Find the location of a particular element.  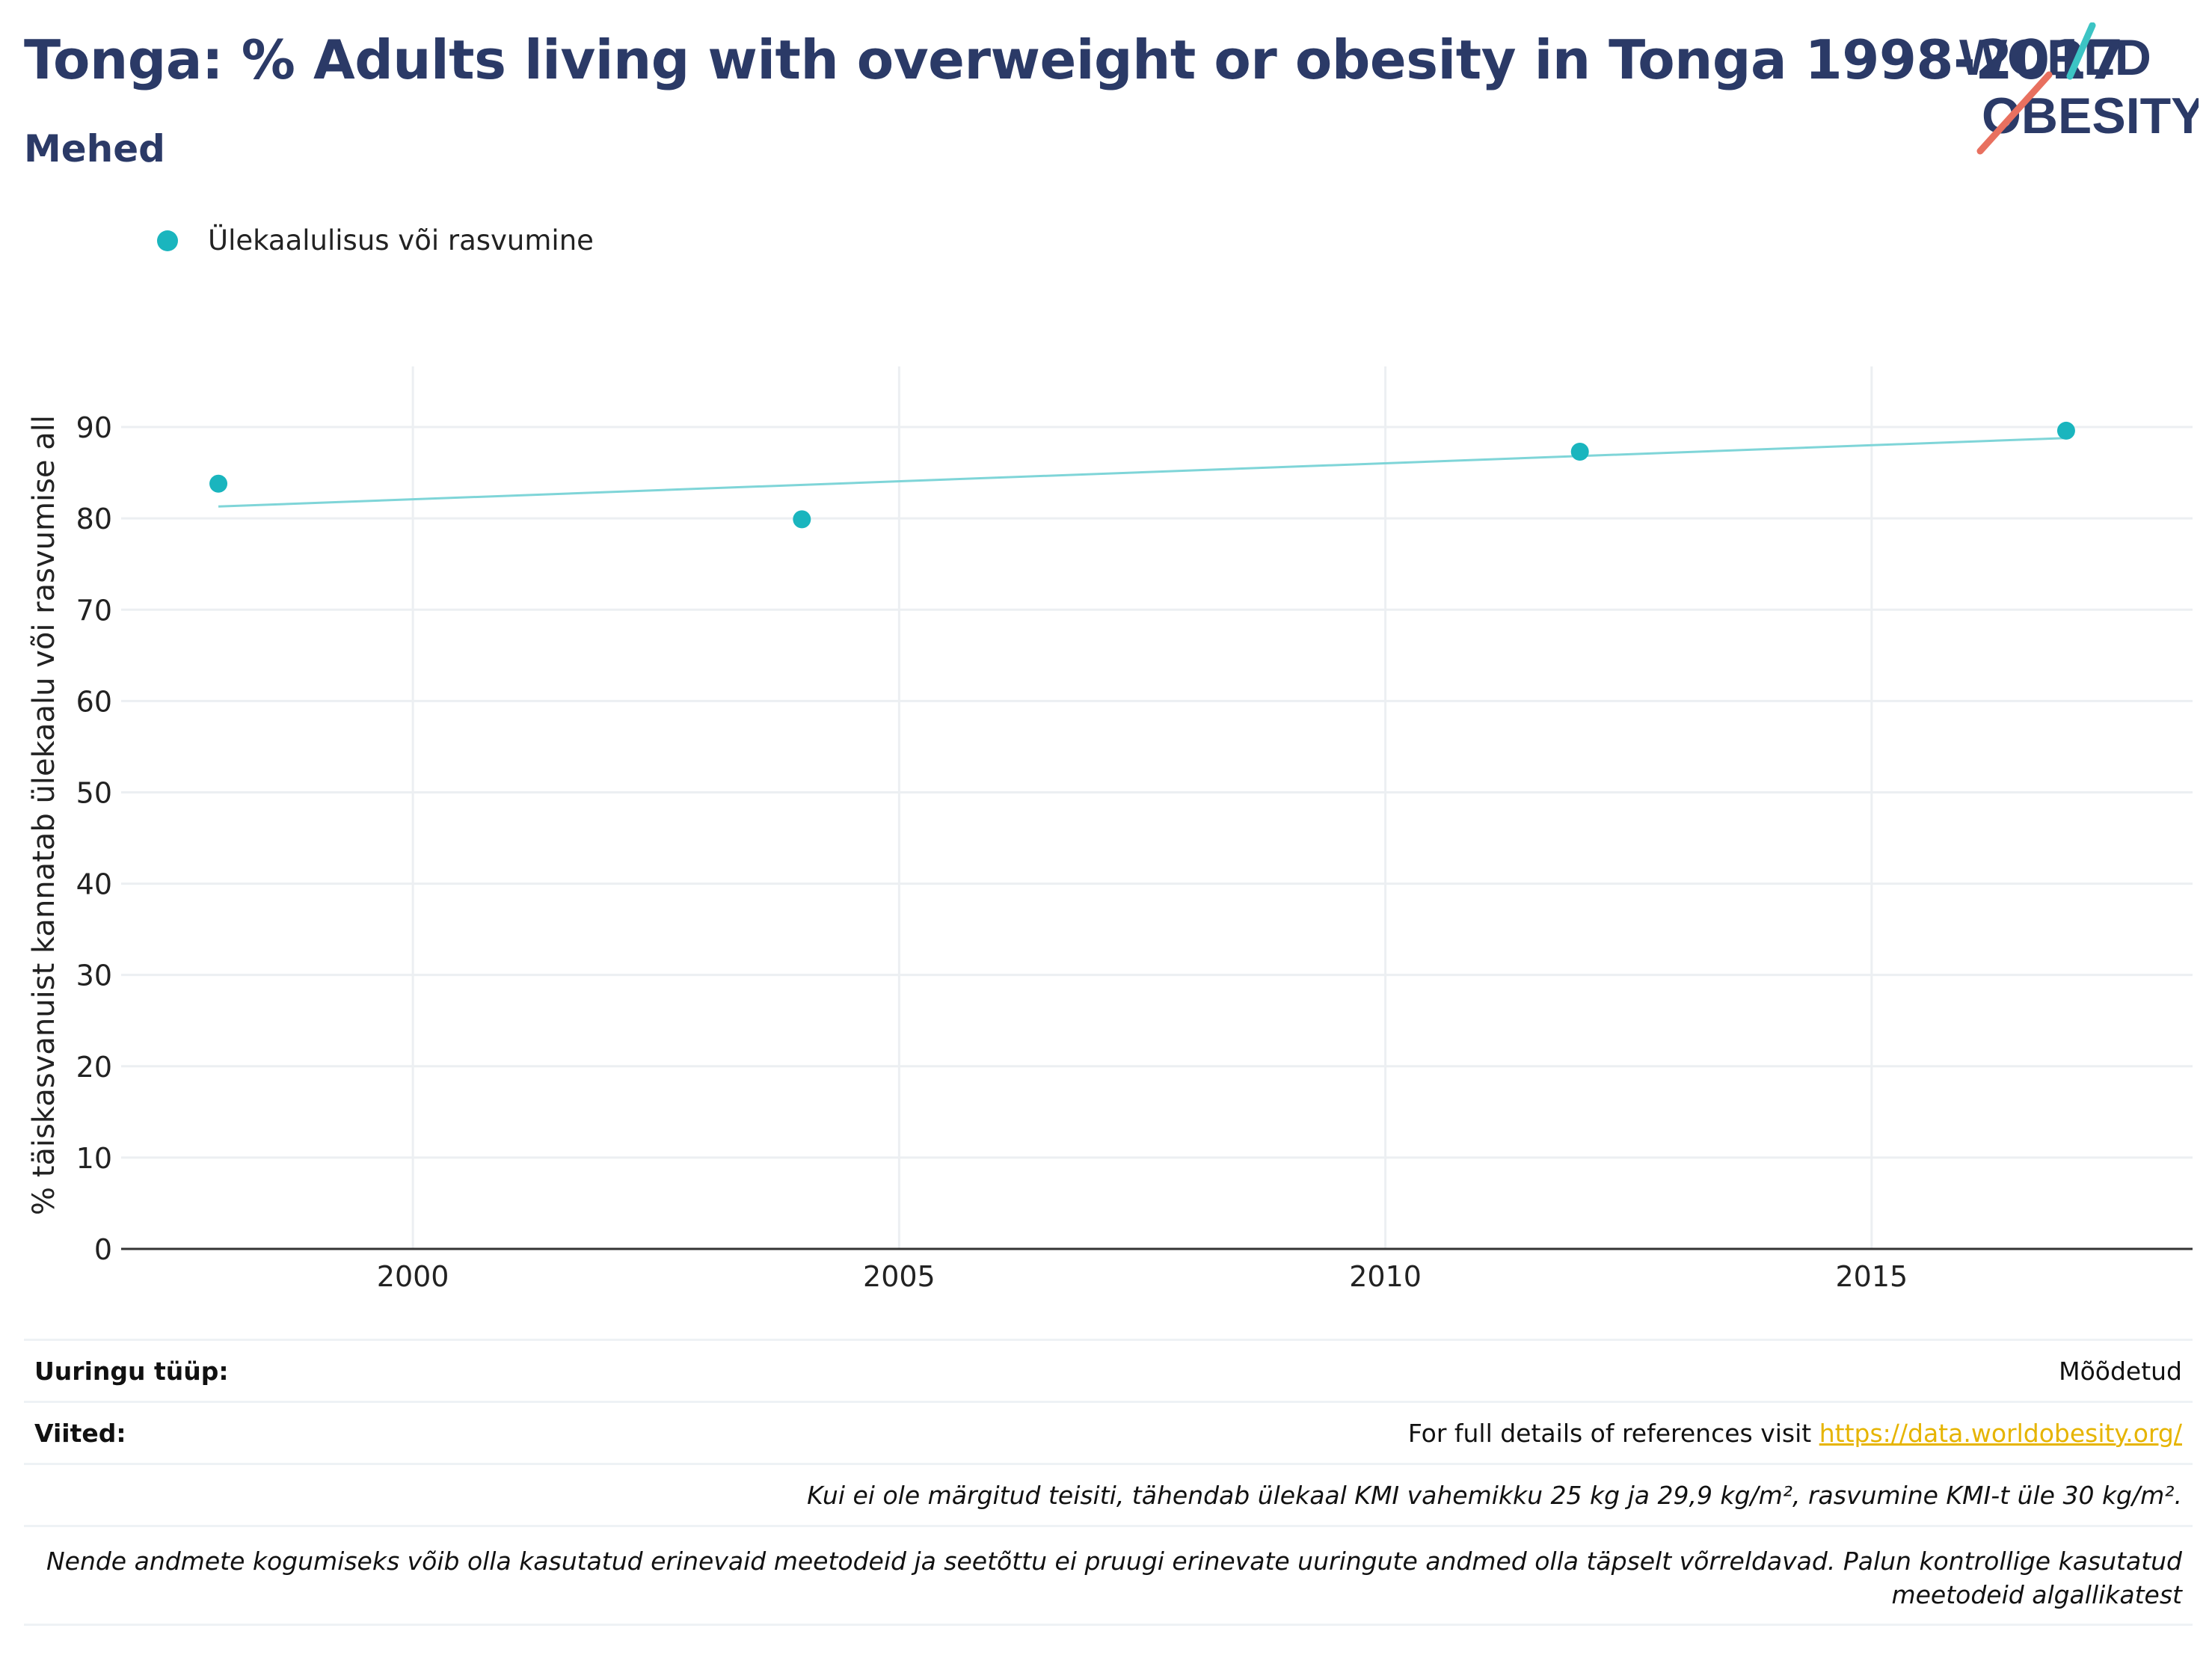

trend-layer is located at coordinates (1142, 472).